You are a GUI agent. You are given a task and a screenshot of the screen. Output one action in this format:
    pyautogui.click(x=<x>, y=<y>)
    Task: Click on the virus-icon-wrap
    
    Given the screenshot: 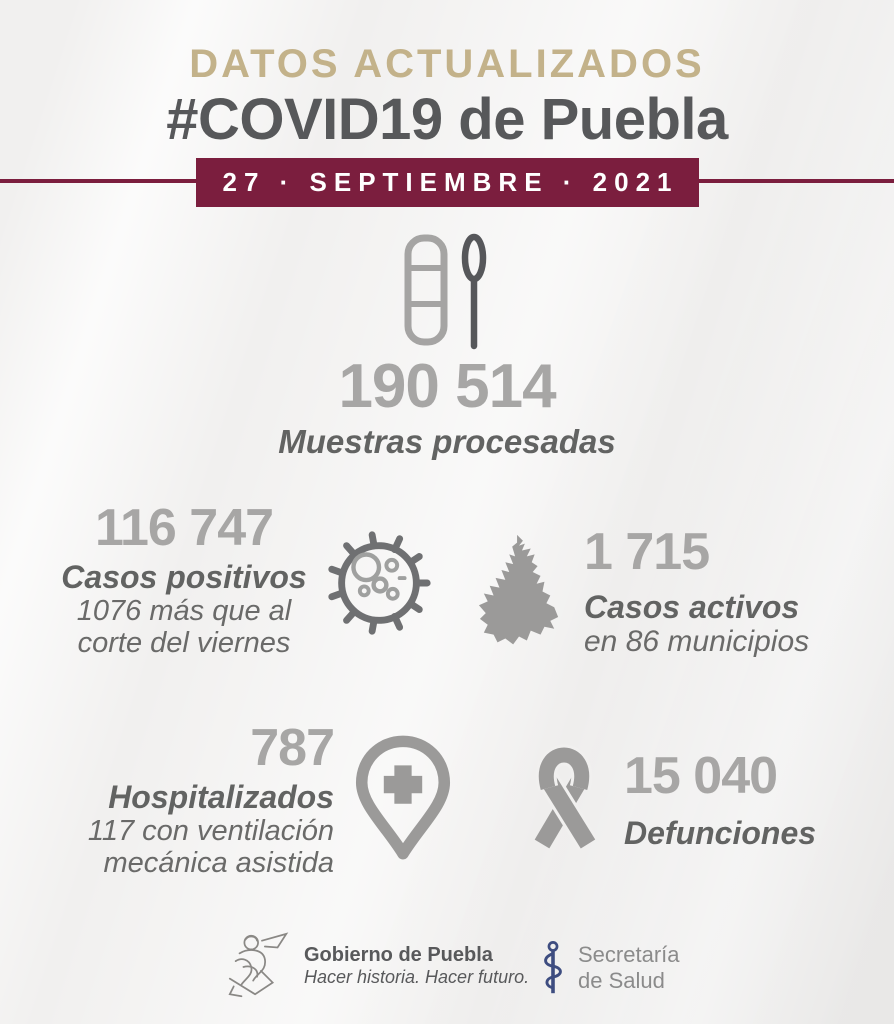 What is the action you would take?
    pyautogui.click(x=379, y=585)
    